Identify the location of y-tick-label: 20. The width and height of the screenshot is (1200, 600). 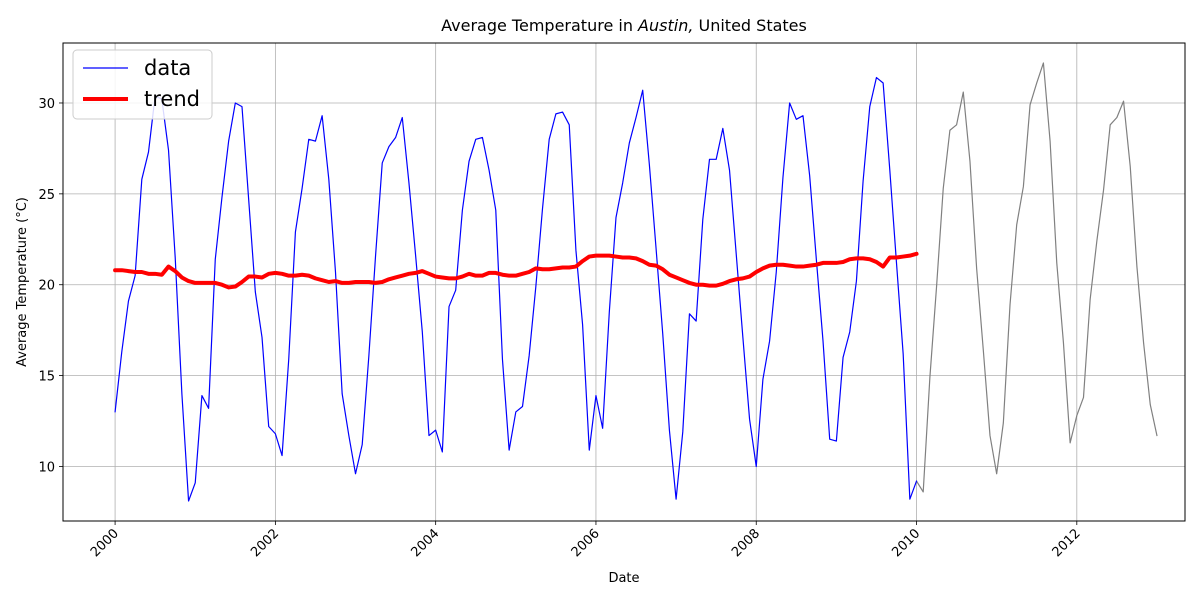
(46, 286).